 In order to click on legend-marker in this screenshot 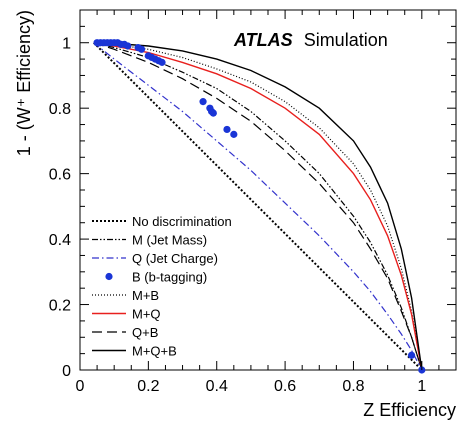, I will do `click(109, 276)`.